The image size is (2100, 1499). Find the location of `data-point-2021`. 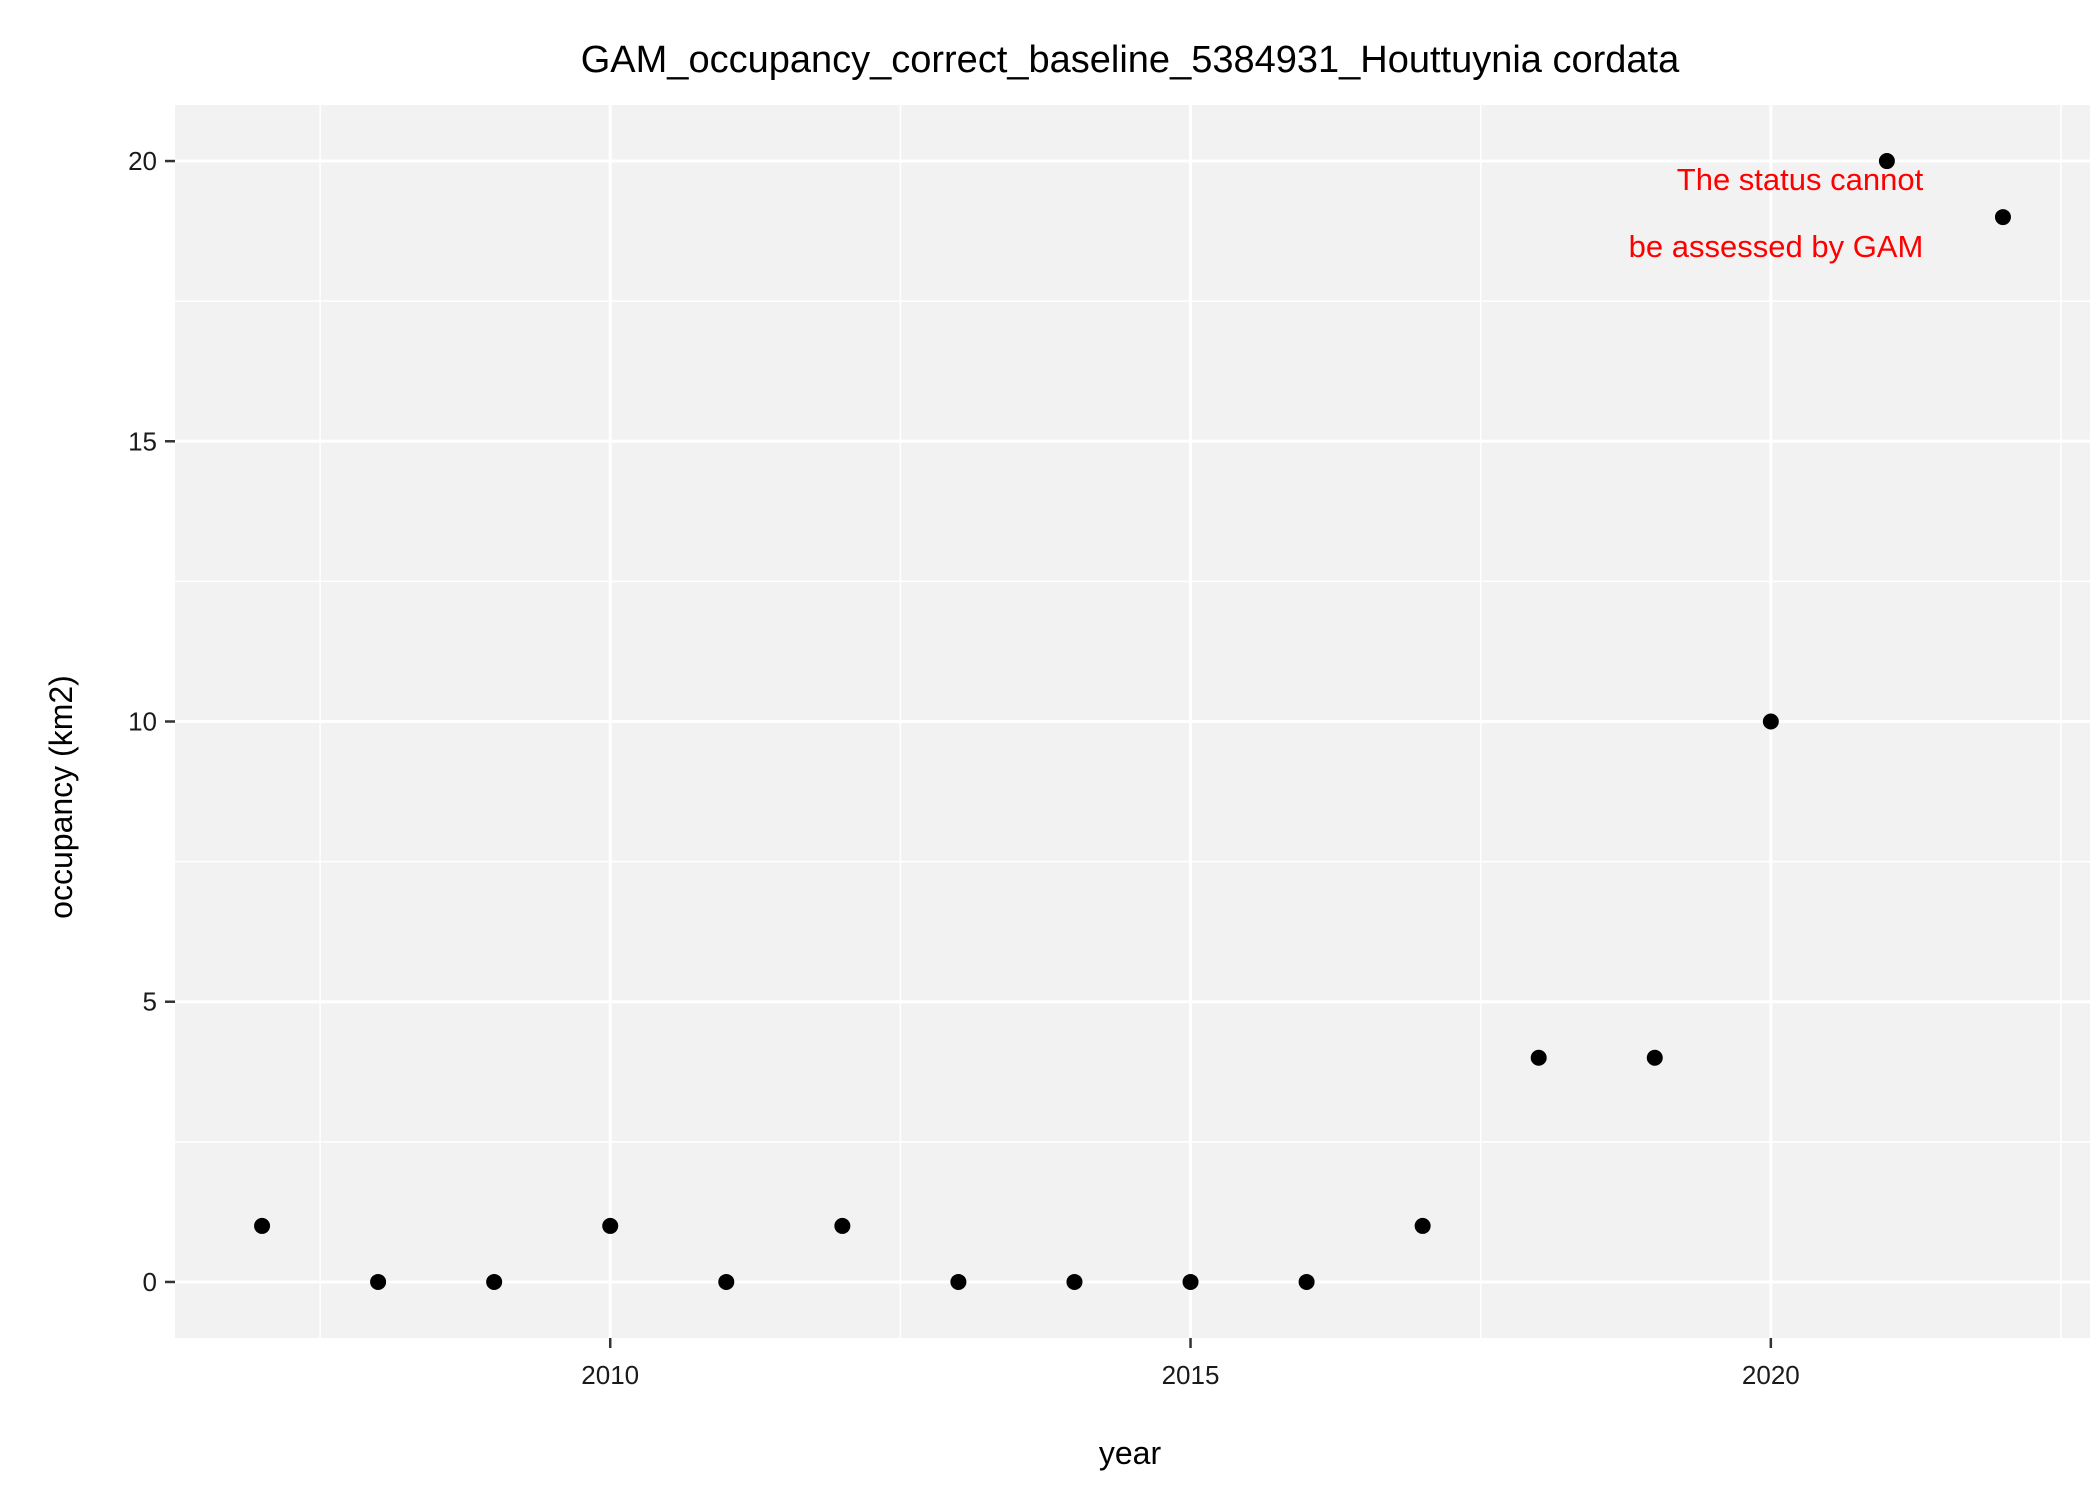

data-point-2021 is located at coordinates (1886, 161).